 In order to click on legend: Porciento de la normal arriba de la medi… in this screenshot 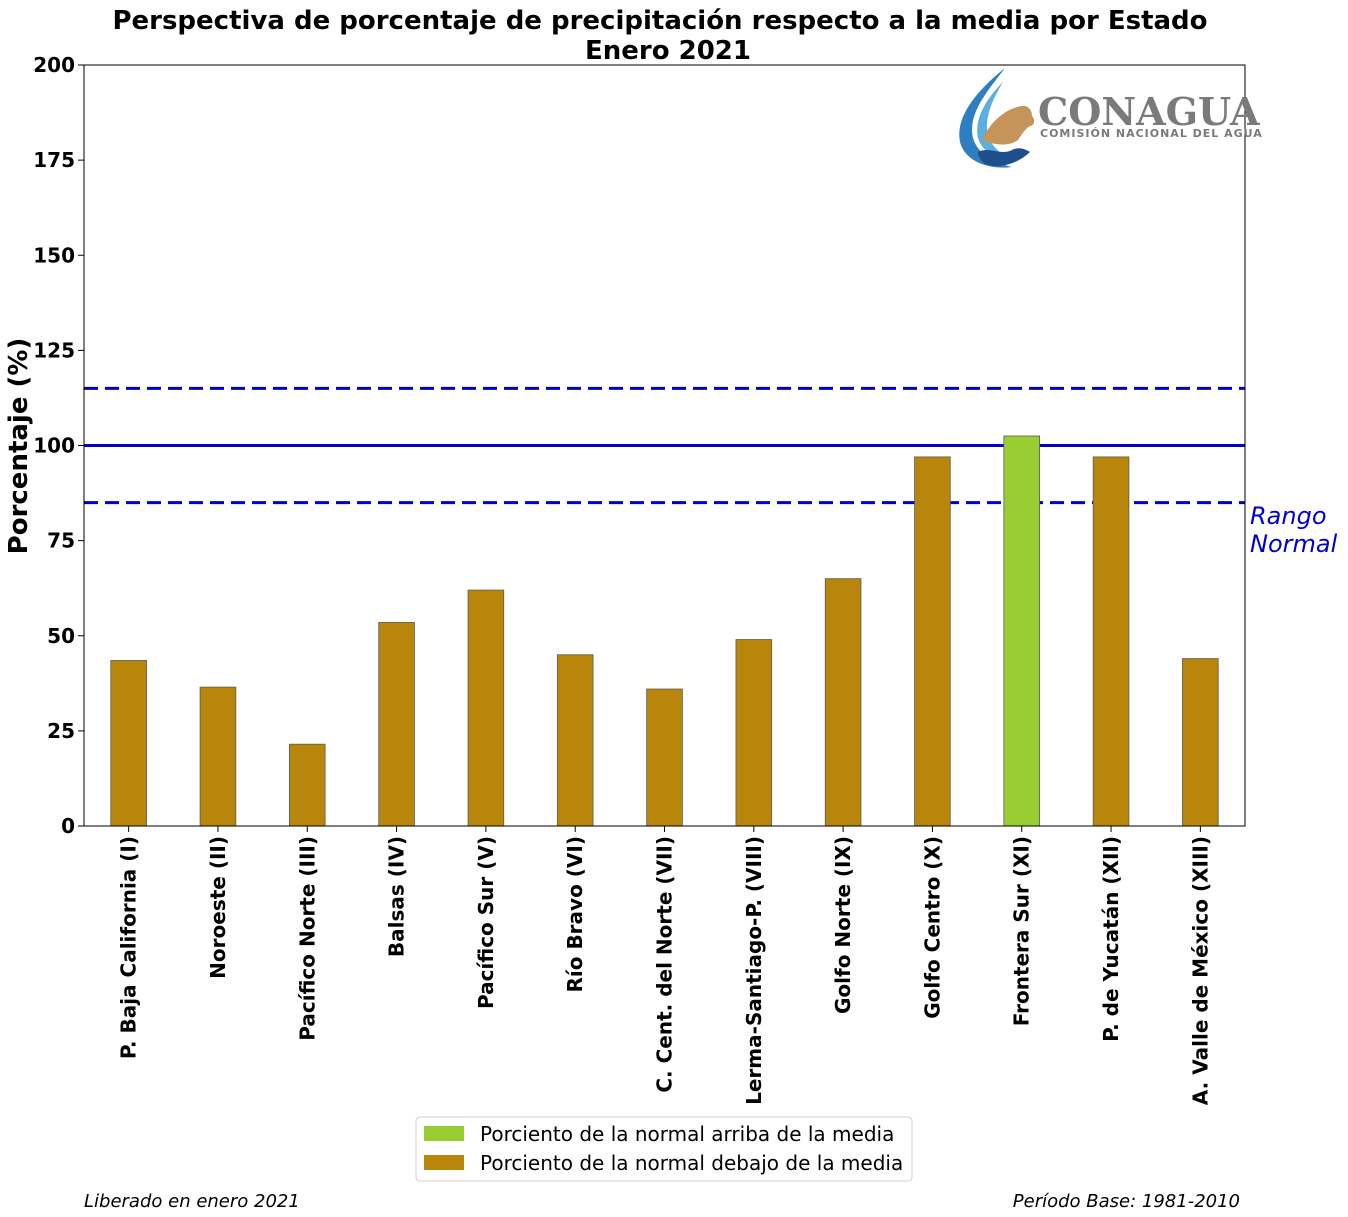, I will do `click(664, 1149)`.